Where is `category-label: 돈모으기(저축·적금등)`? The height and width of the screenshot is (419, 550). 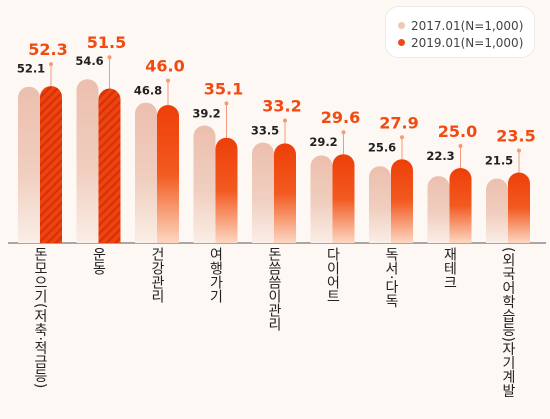 category-label: 돈모으기(저축·적금등) is located at coordinates (40, 318).